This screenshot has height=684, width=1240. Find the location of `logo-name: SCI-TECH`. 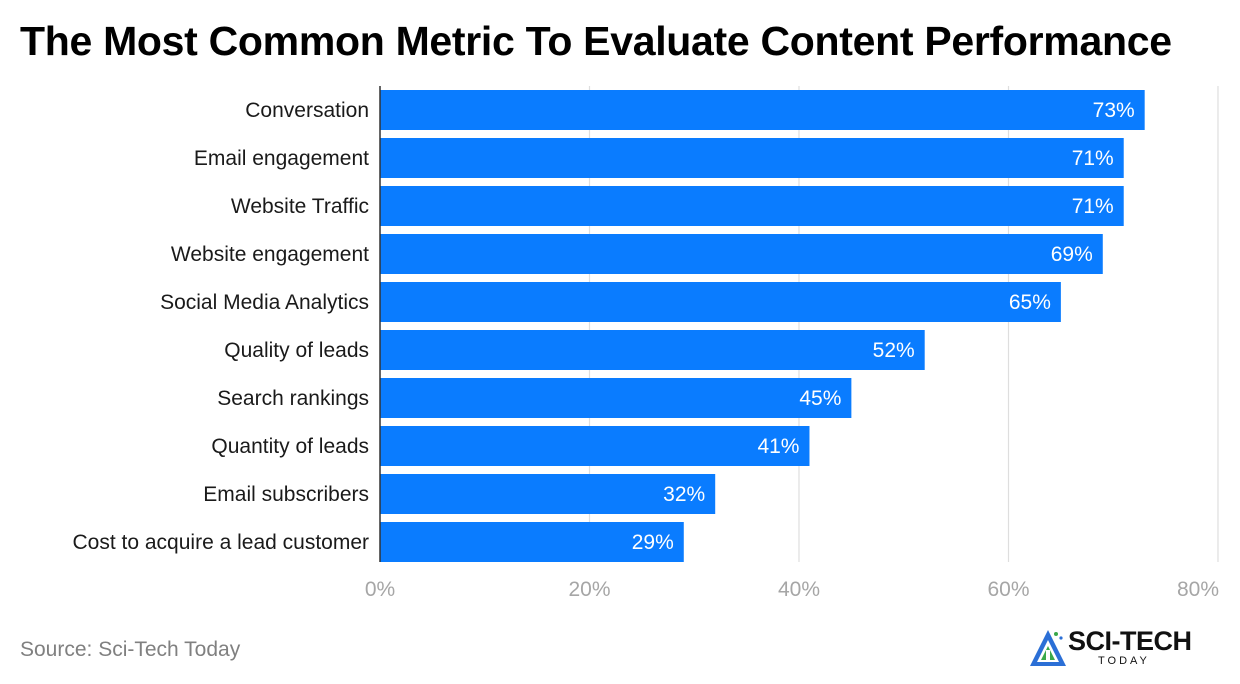

logo-name: SCI-TECH is located at coordinates (1130, 641).